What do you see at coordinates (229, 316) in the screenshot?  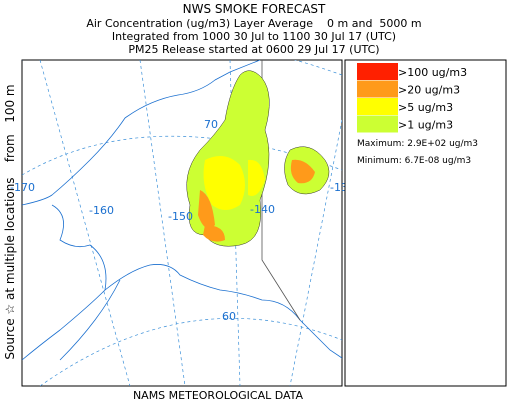 I see `graticule-label: 60` at bounding box center [229, 316].